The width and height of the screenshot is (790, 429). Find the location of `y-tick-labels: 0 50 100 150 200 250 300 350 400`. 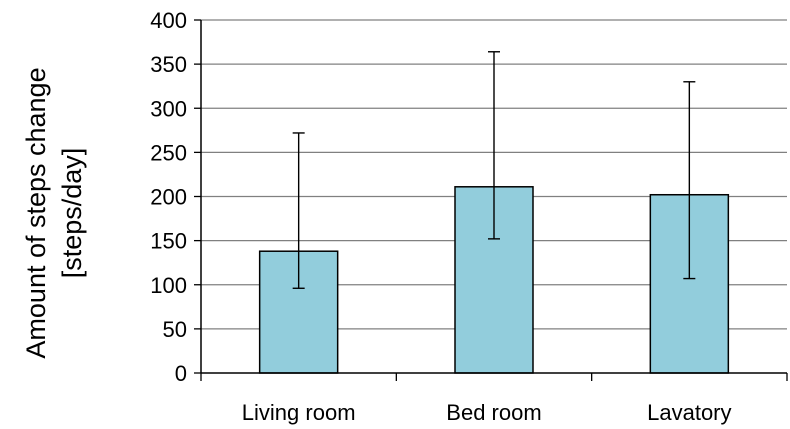

y-tick-labels: 0 50 100 150 200 250 300 350 400 is located at coordinates (168, 197).